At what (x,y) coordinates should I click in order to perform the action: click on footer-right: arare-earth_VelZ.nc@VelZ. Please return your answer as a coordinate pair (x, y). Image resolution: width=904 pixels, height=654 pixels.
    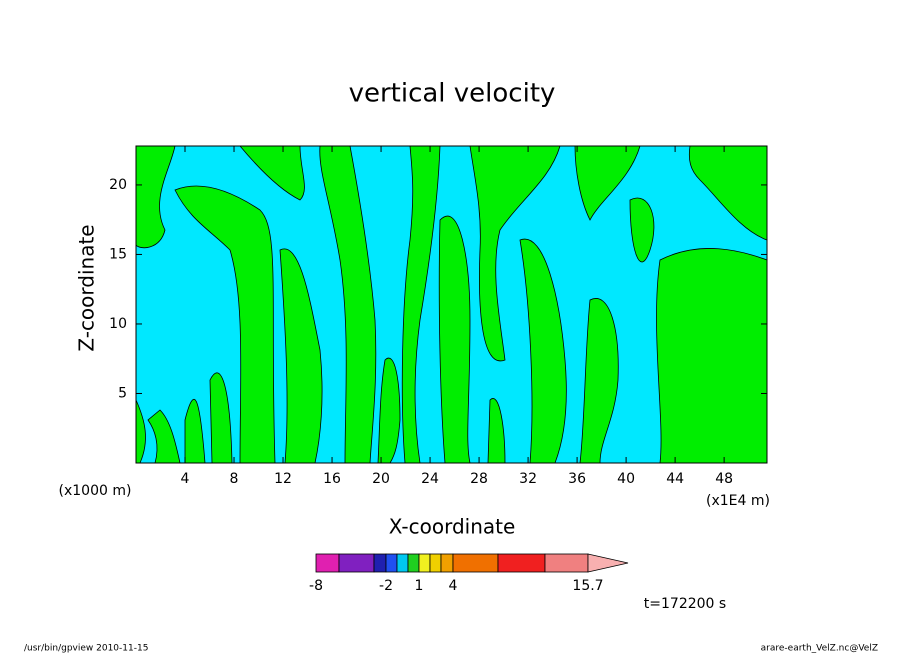
    Looking at the image, I should click on (819, 649).